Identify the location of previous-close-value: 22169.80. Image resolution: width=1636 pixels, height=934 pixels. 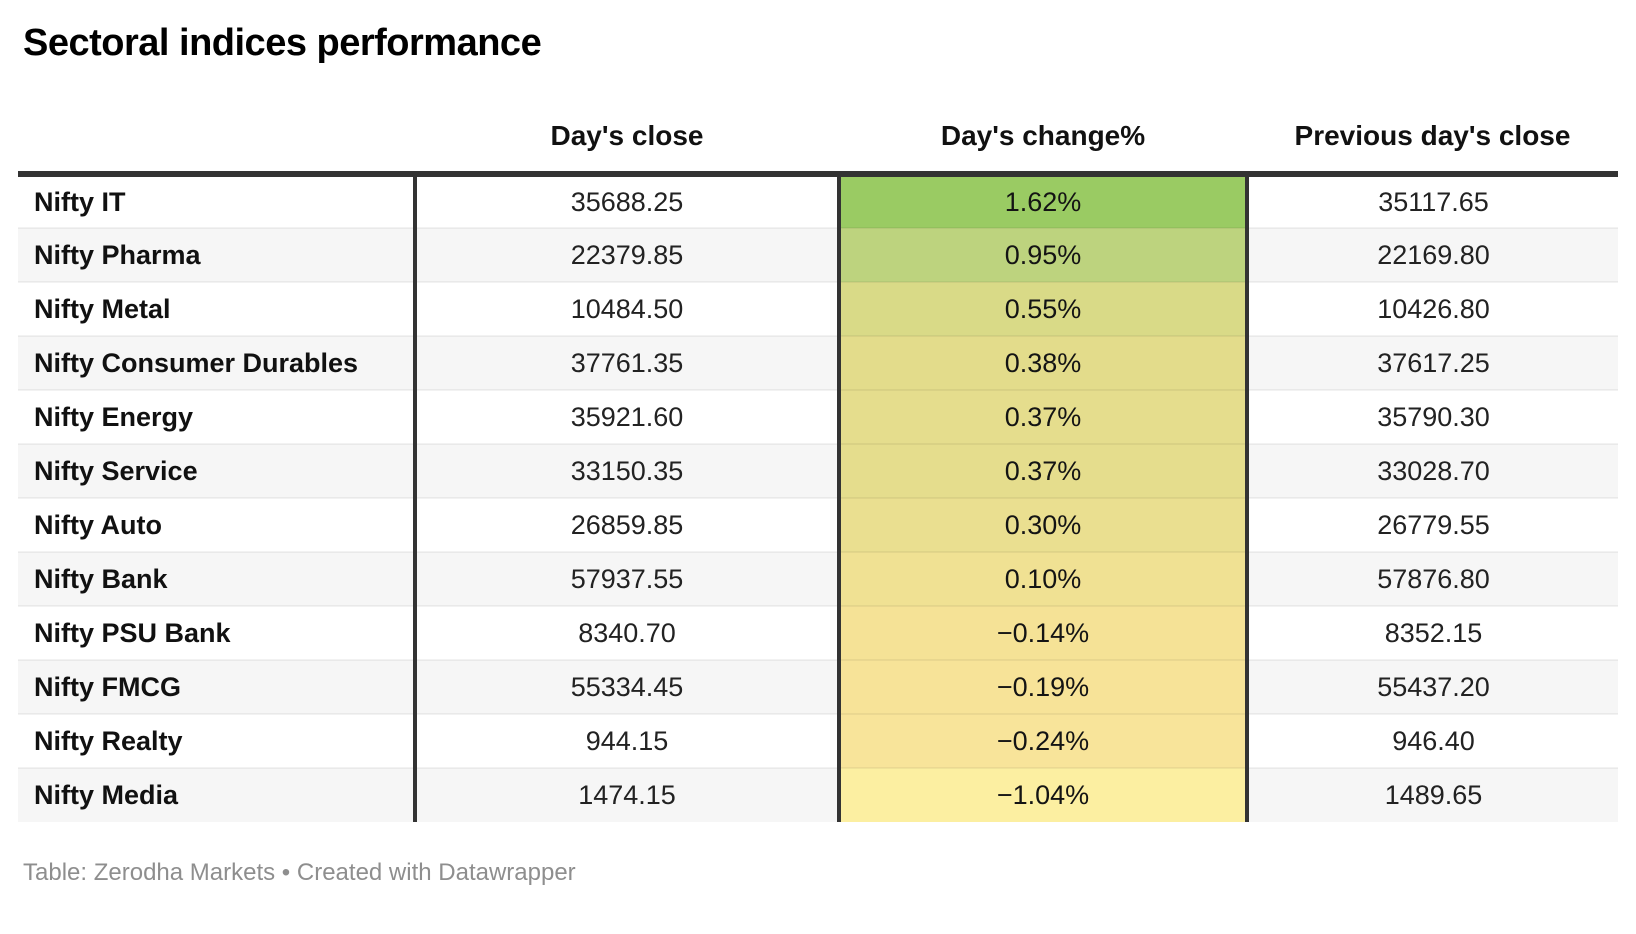
(1432, 254).